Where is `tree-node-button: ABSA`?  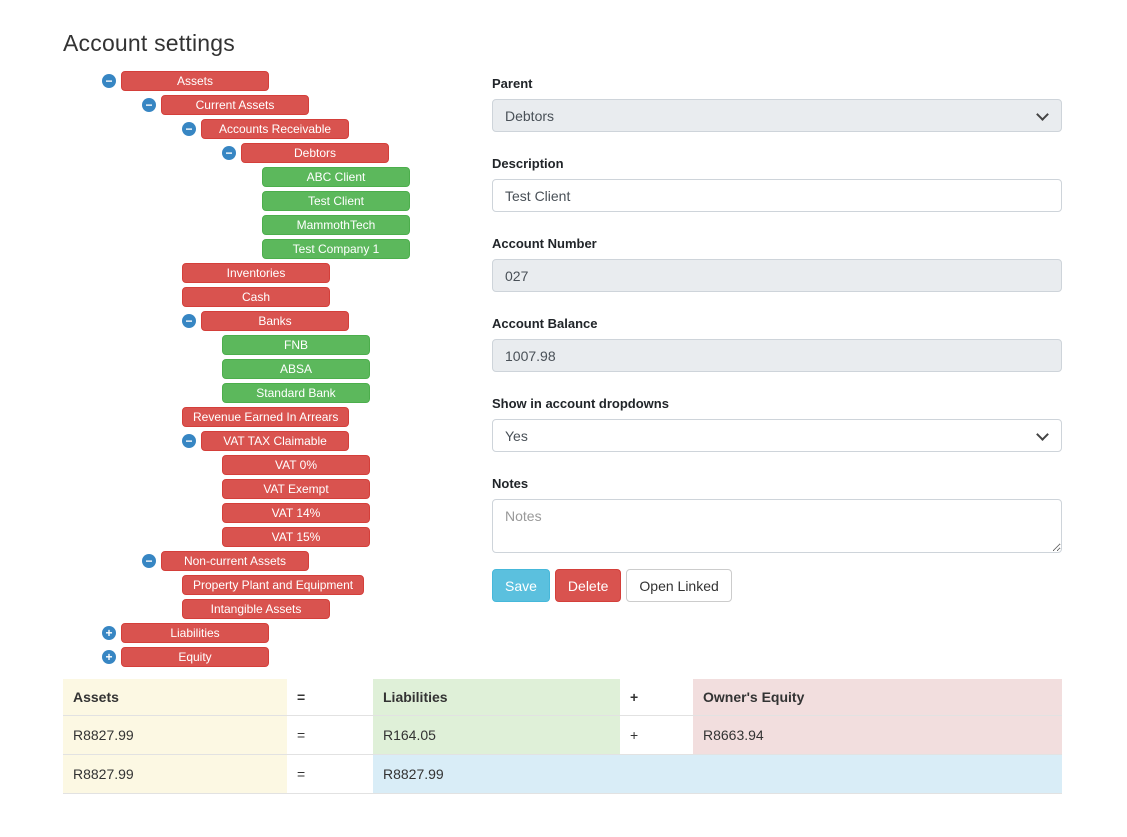 tree-node-button: ABSA is located at coordinates (296, 369).